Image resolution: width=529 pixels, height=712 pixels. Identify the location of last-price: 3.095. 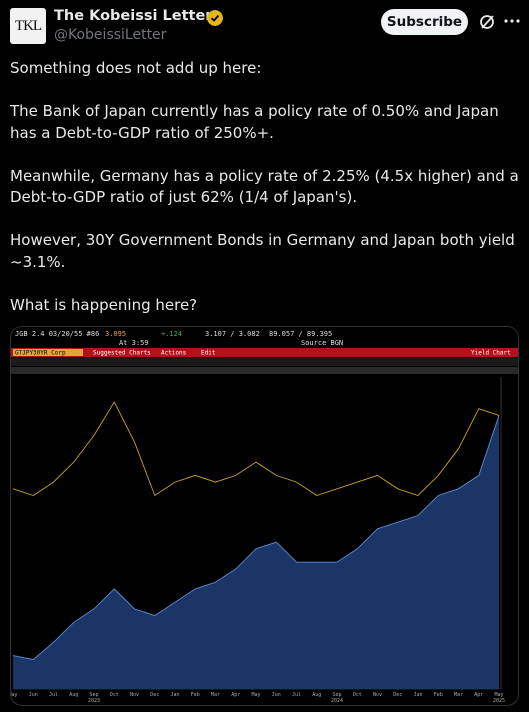
(115, 334).